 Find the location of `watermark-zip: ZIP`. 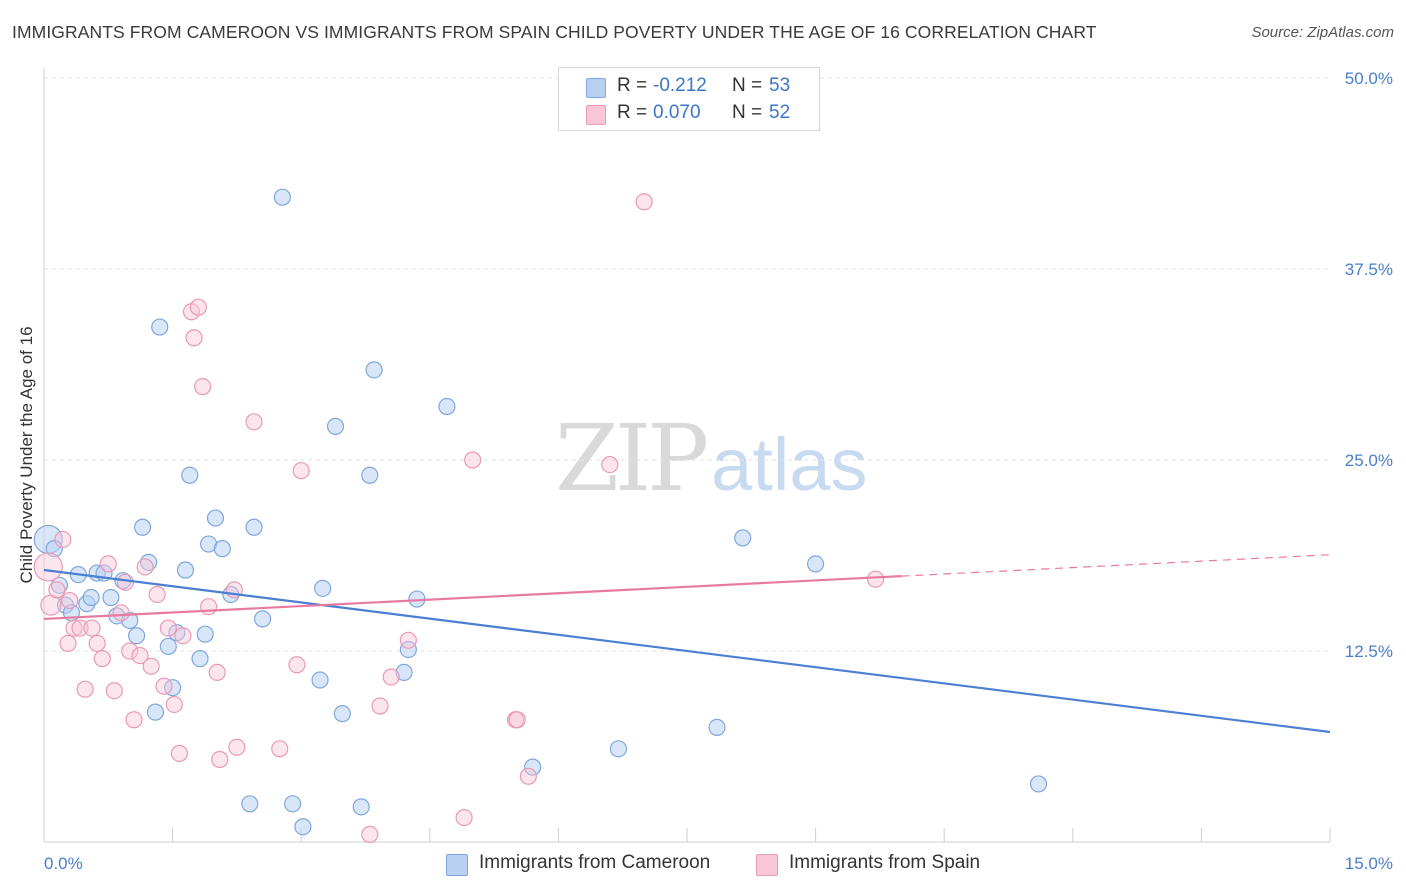

watermark-zip: ZIP is located at coordinates (632, 458).